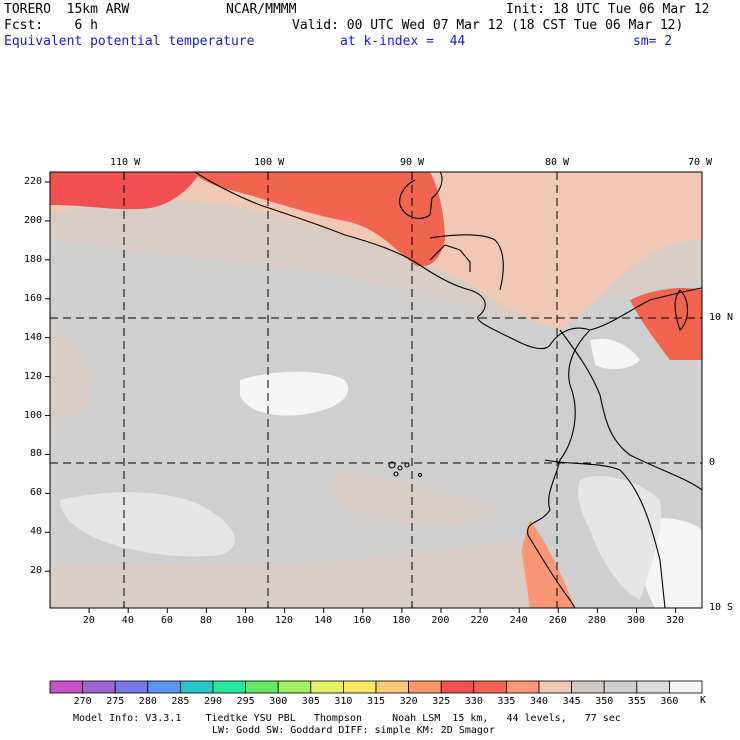 This screenshot has width=740, height=740. What do you see at coordinates (36, 454) in the screenshot?
I see `y-tick-label: 80` at bounding box center [36, 454].